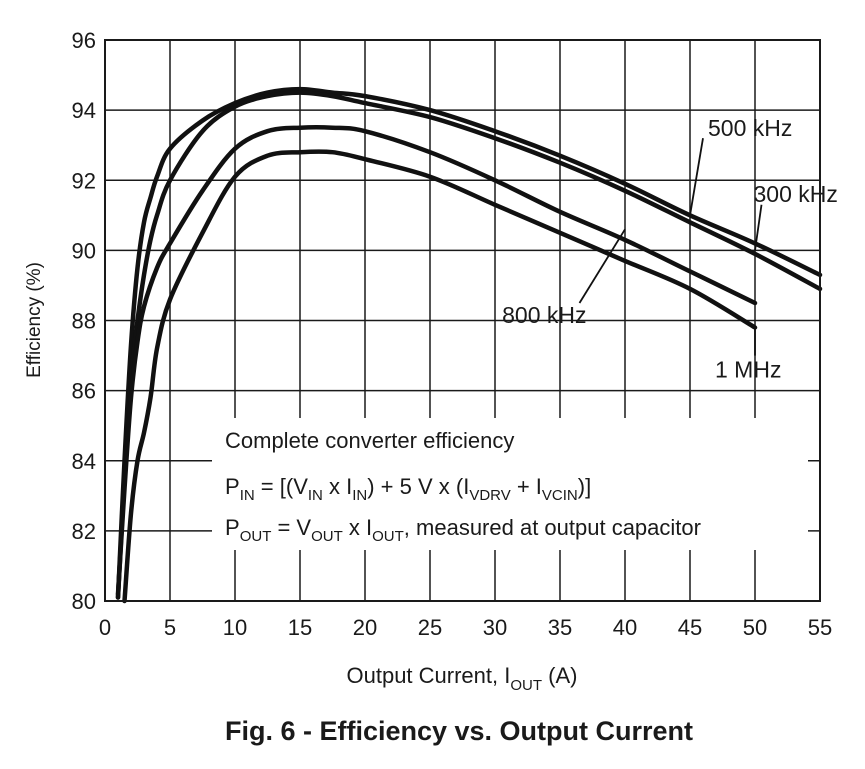 Image resolution: width=865 pixels, height=769 pixels. I want to click on y-tick-label: 80, so click(84, 601).